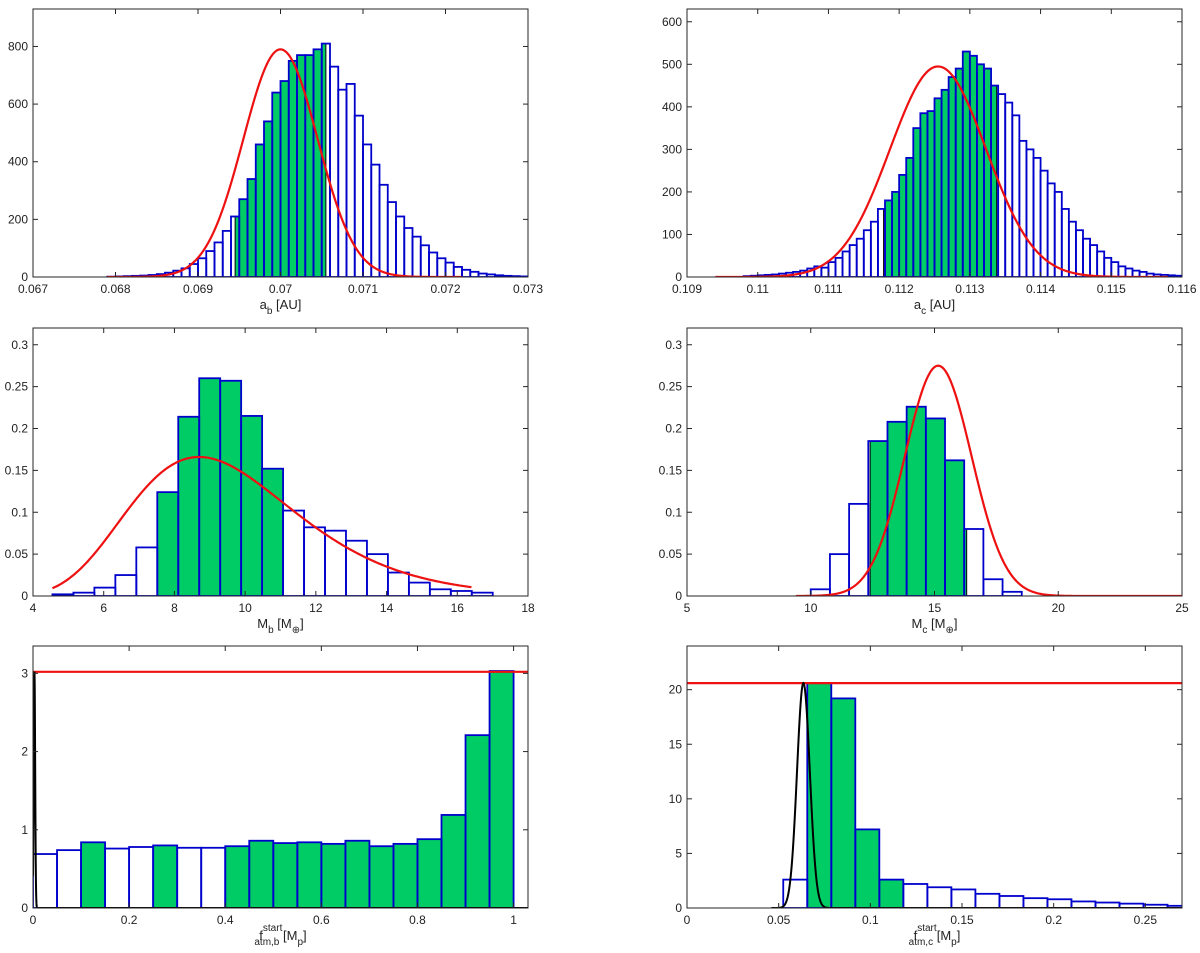 The image size is (1200, 953). What do you see at coordinates (198, 289) in the screenshot?
I see `x-tick-label: 0.069` at bounding box center [198, 289].